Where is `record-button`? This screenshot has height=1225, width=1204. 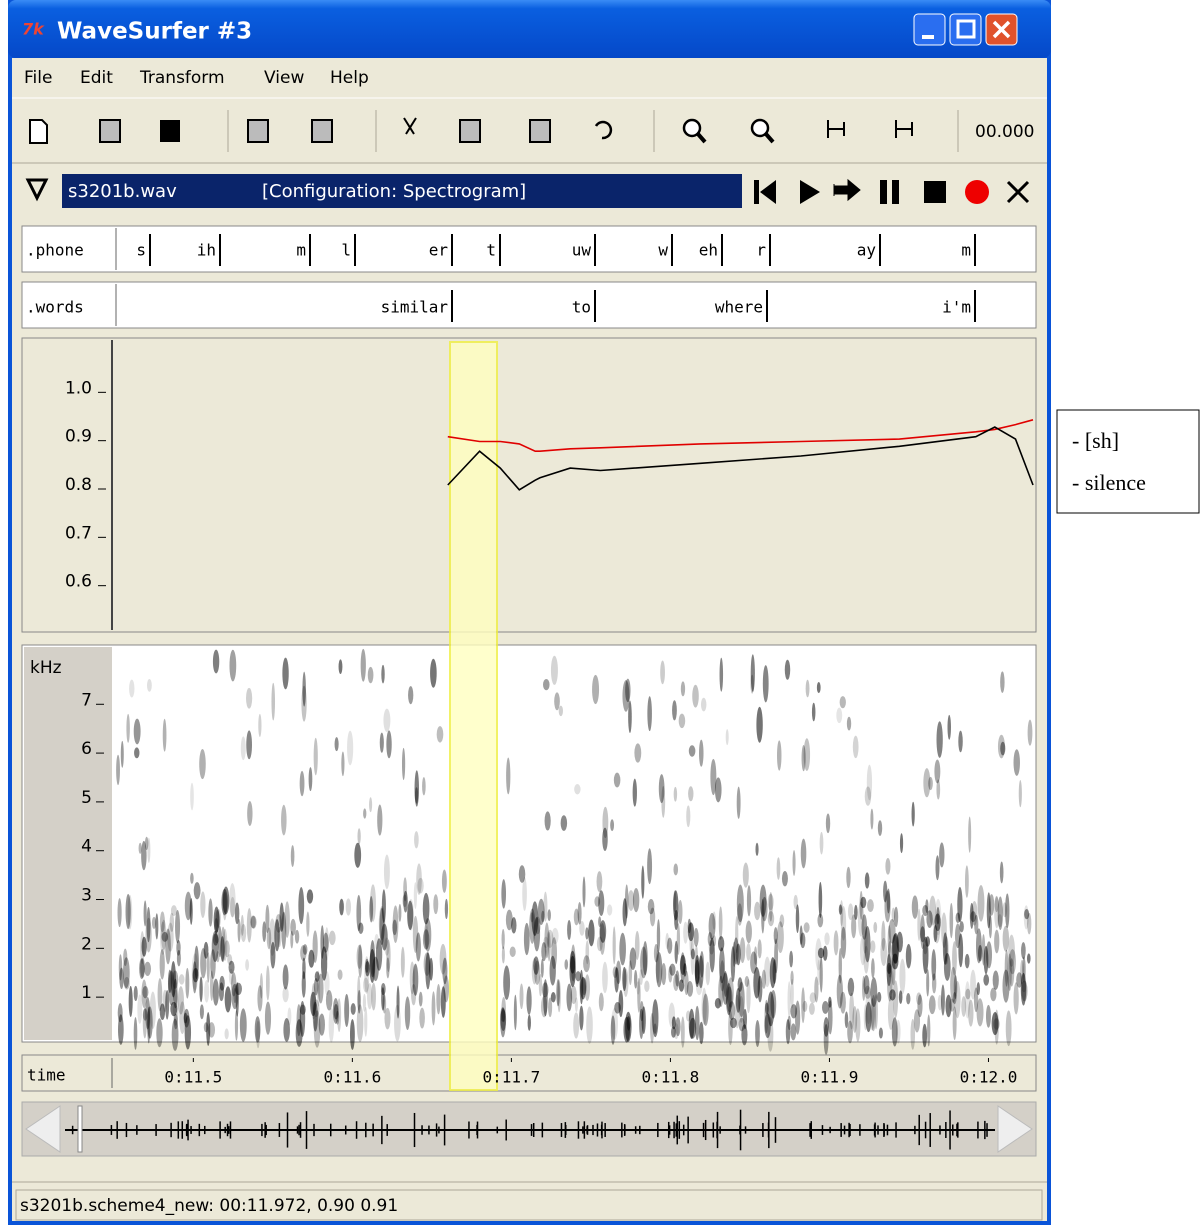
record-button is located at coordinates (977, 192).